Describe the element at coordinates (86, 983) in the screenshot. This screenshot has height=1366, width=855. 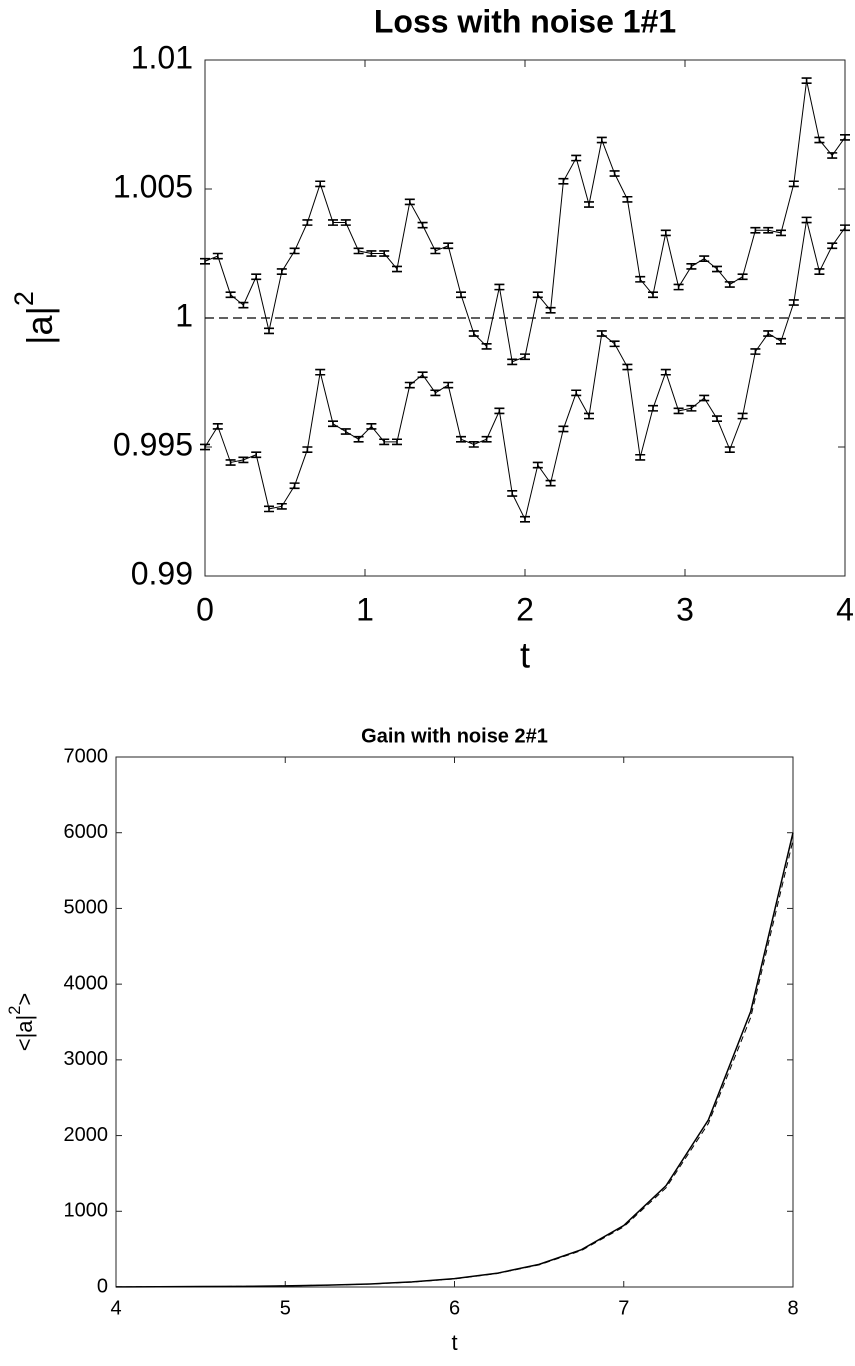
I see `y-tick-label: 4000` at that location.